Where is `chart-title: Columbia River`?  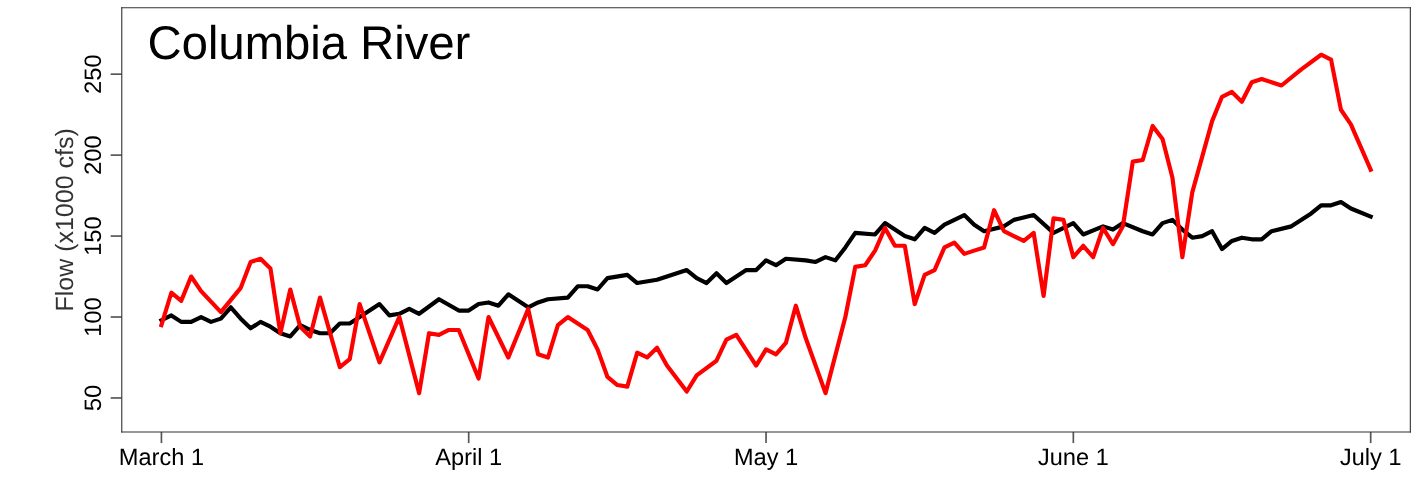
chart-title: Columbia River is located at coordinates (309, 42).